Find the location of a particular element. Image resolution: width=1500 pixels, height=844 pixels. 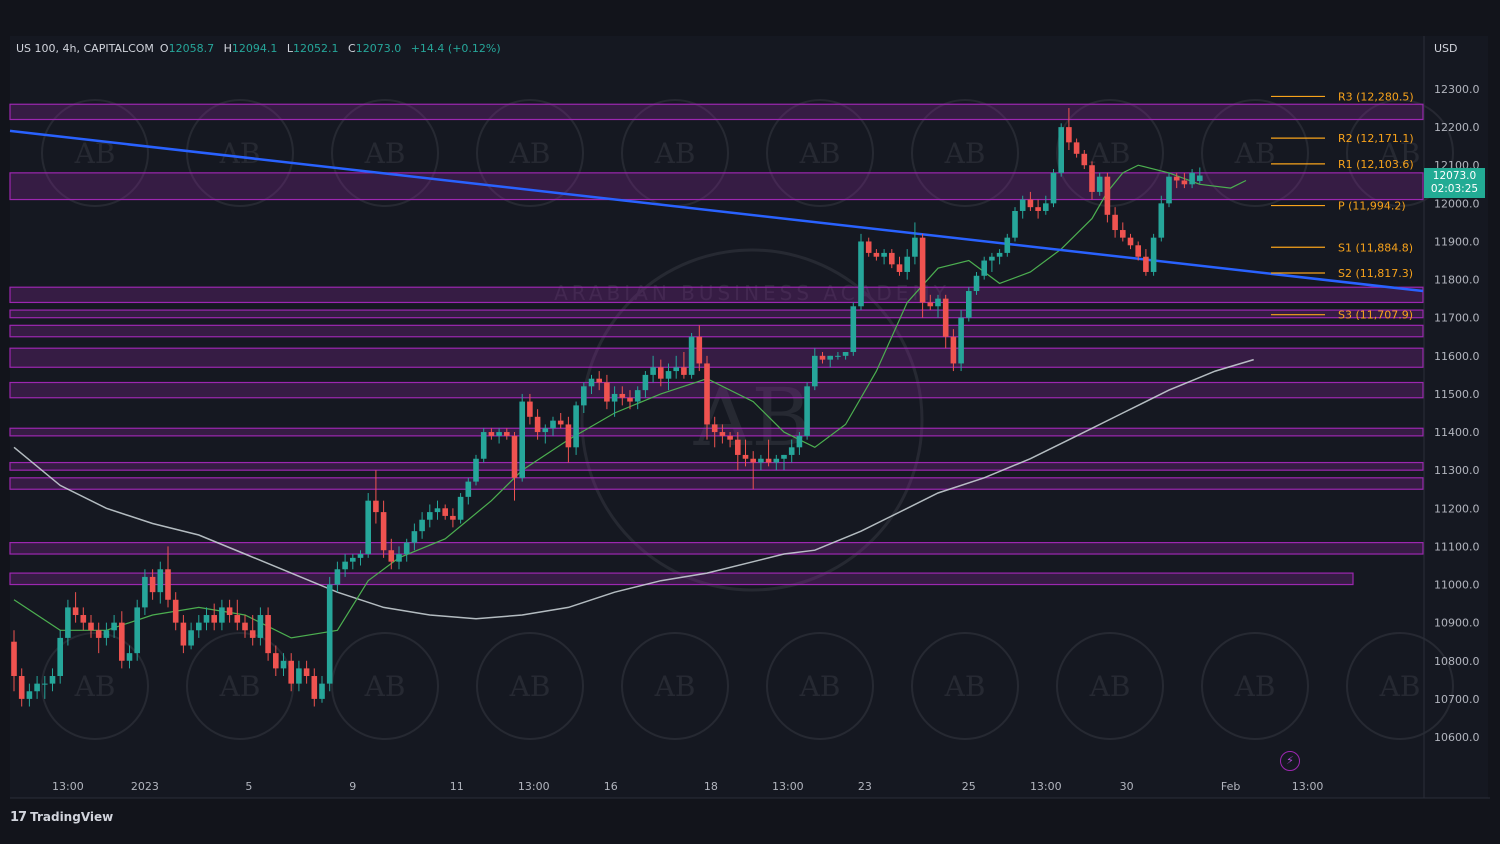

x-tick-label: 11 is located at coordinates (457, 786).